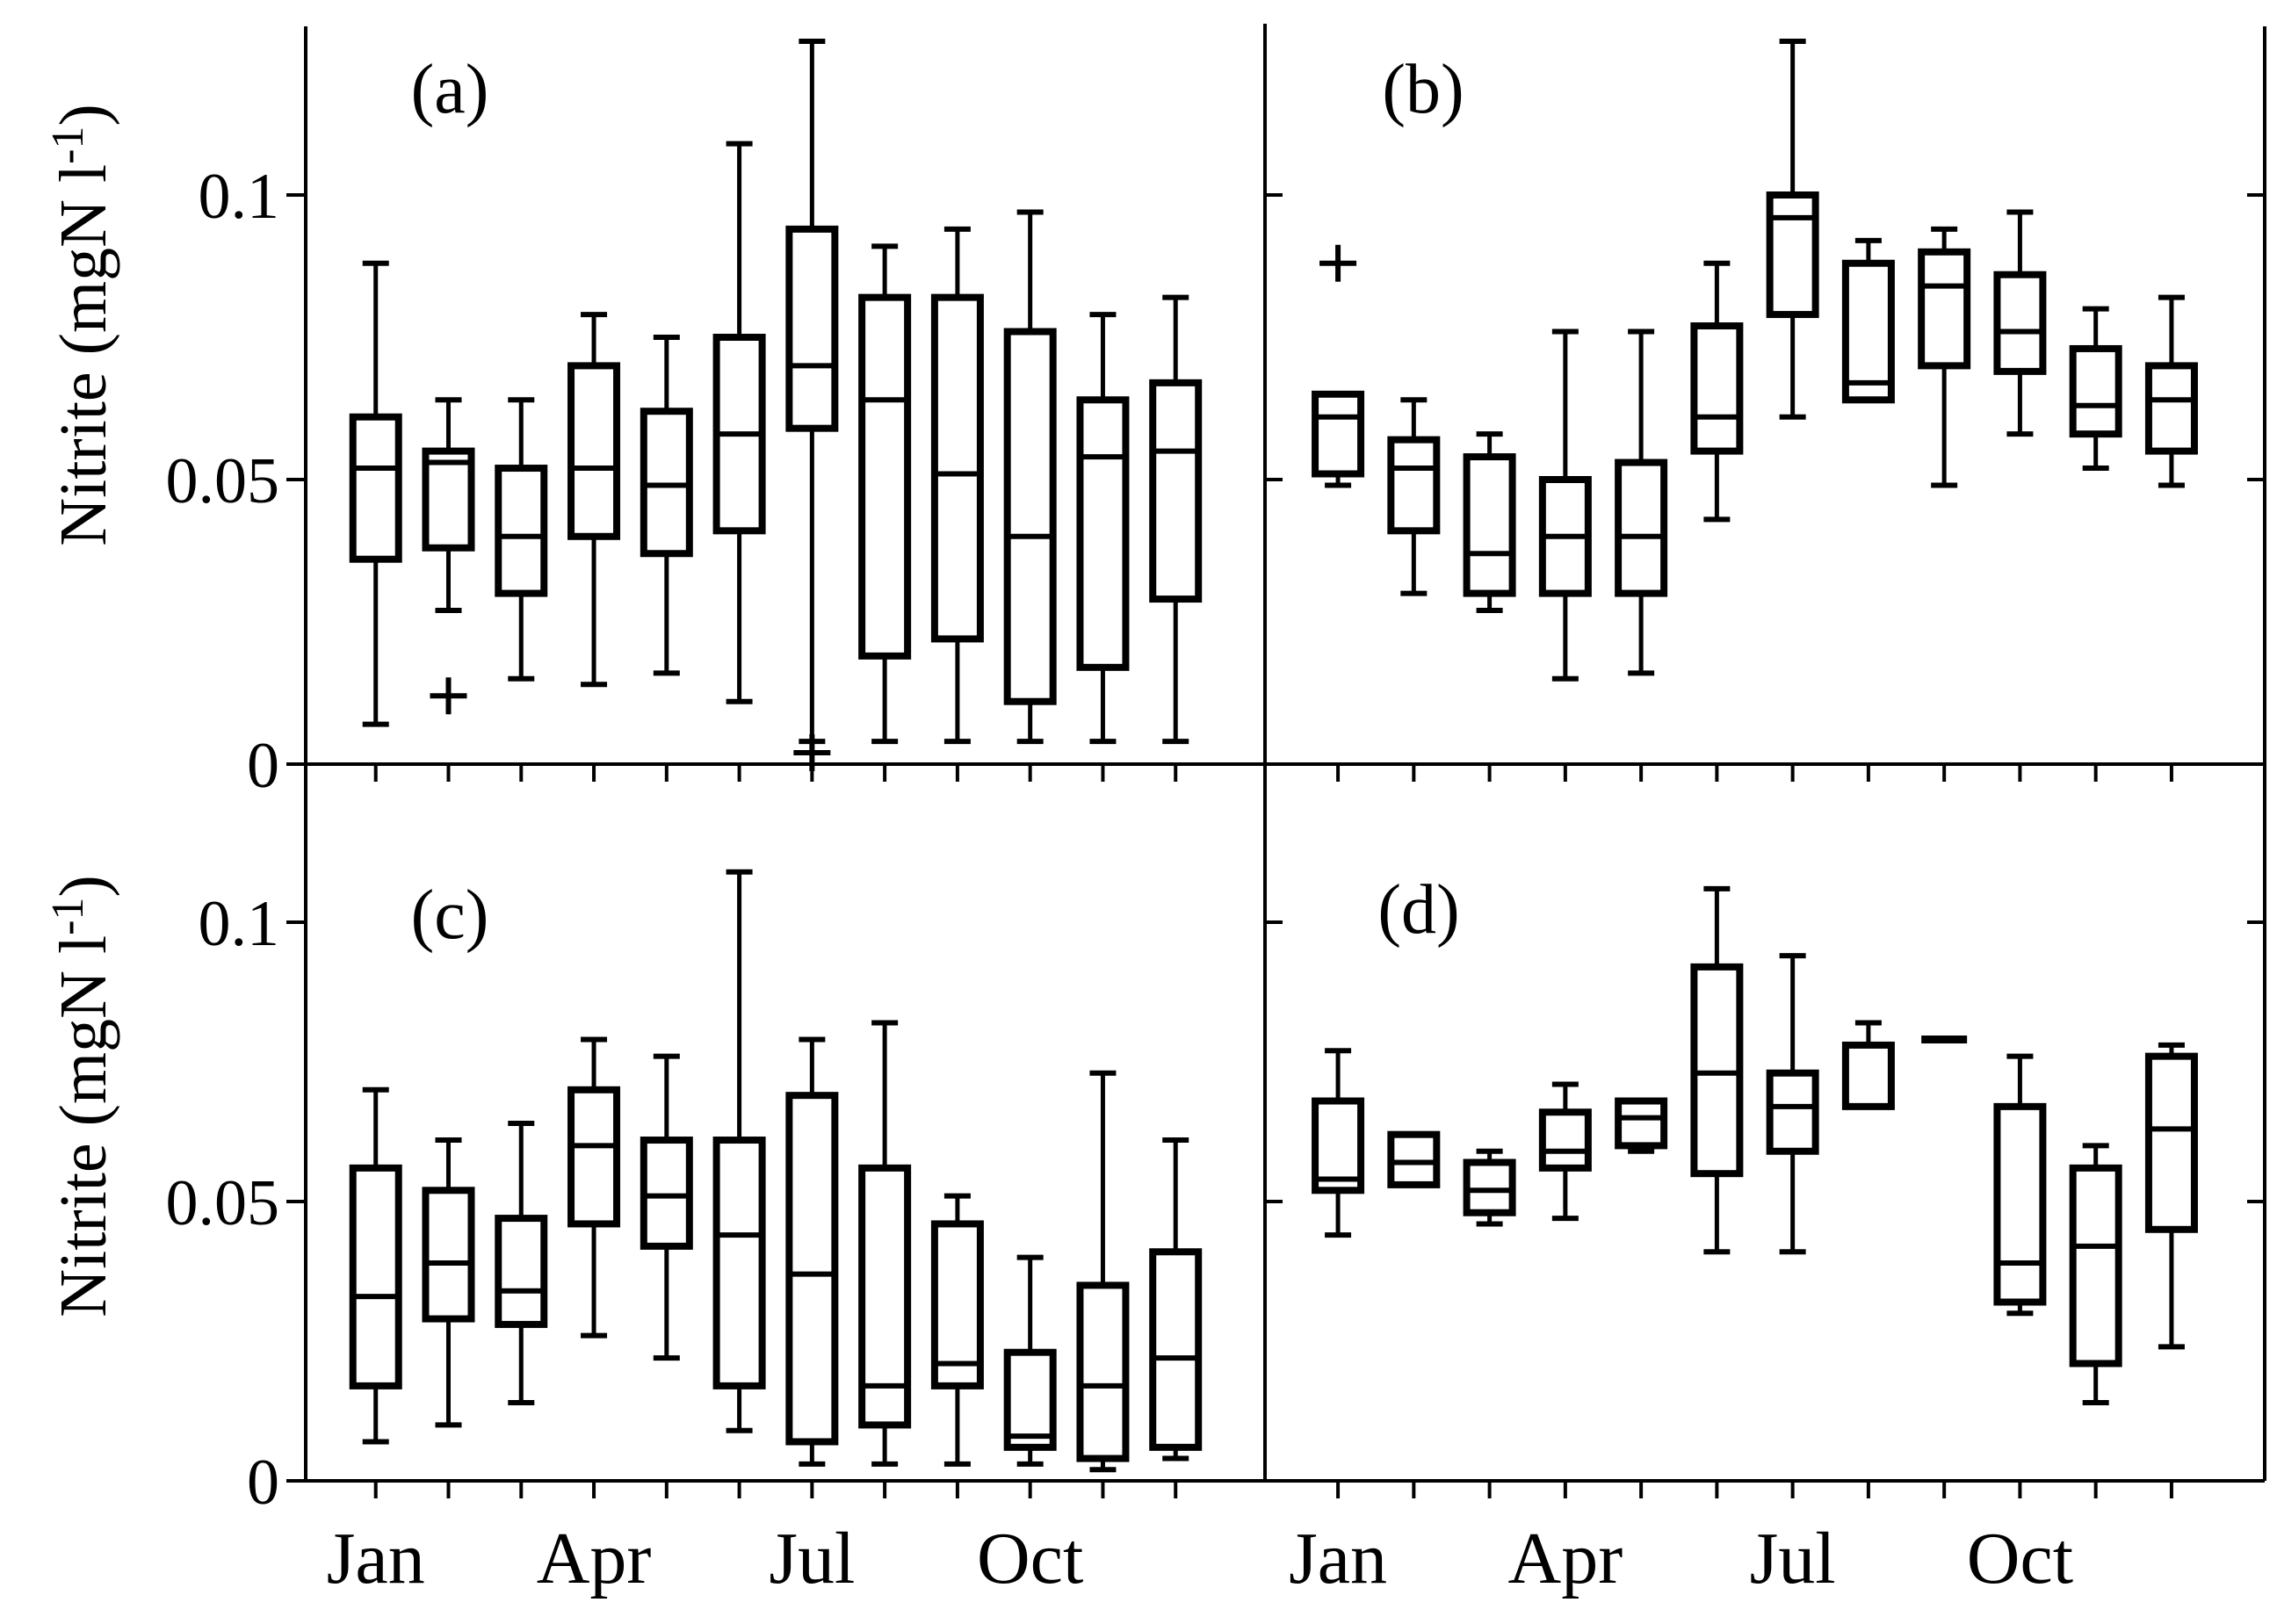  I want to click on panel-label: (d), so click(1418, 910).